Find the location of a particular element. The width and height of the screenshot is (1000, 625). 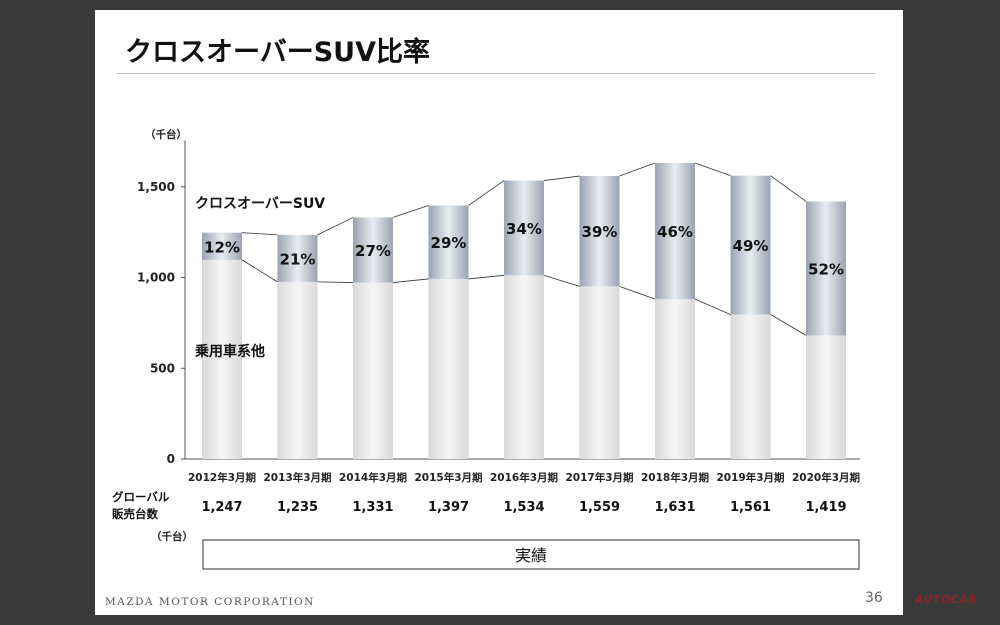

period-label: 実績 is located at coordinates (531, 555).